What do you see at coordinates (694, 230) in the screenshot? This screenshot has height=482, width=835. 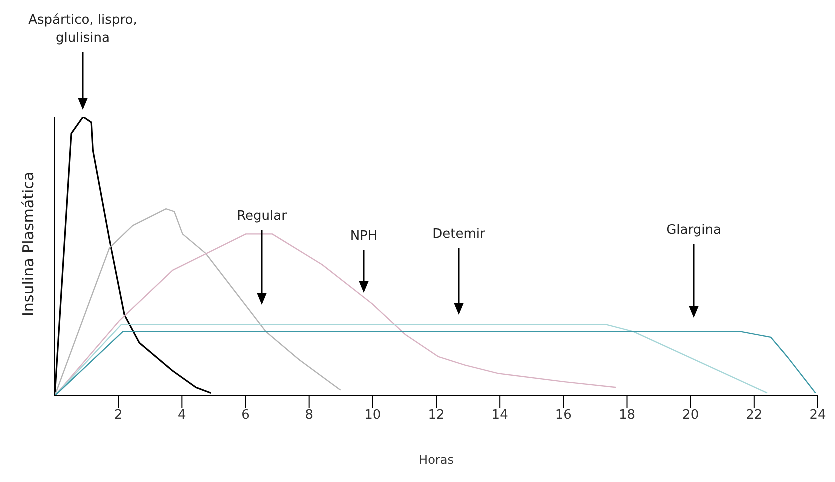 I see `annotation: Glargina` at bounding box center [694, 230].